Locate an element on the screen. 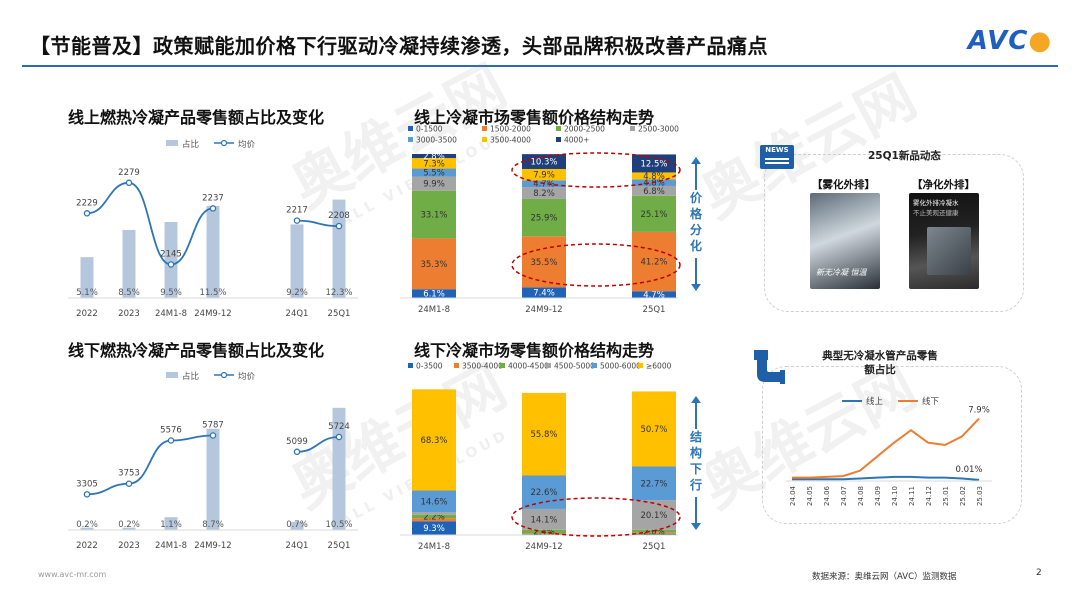 The width and height of the screenshot is (1080, 608). segment-label: 7.3% is located at coordinates (434, 164).